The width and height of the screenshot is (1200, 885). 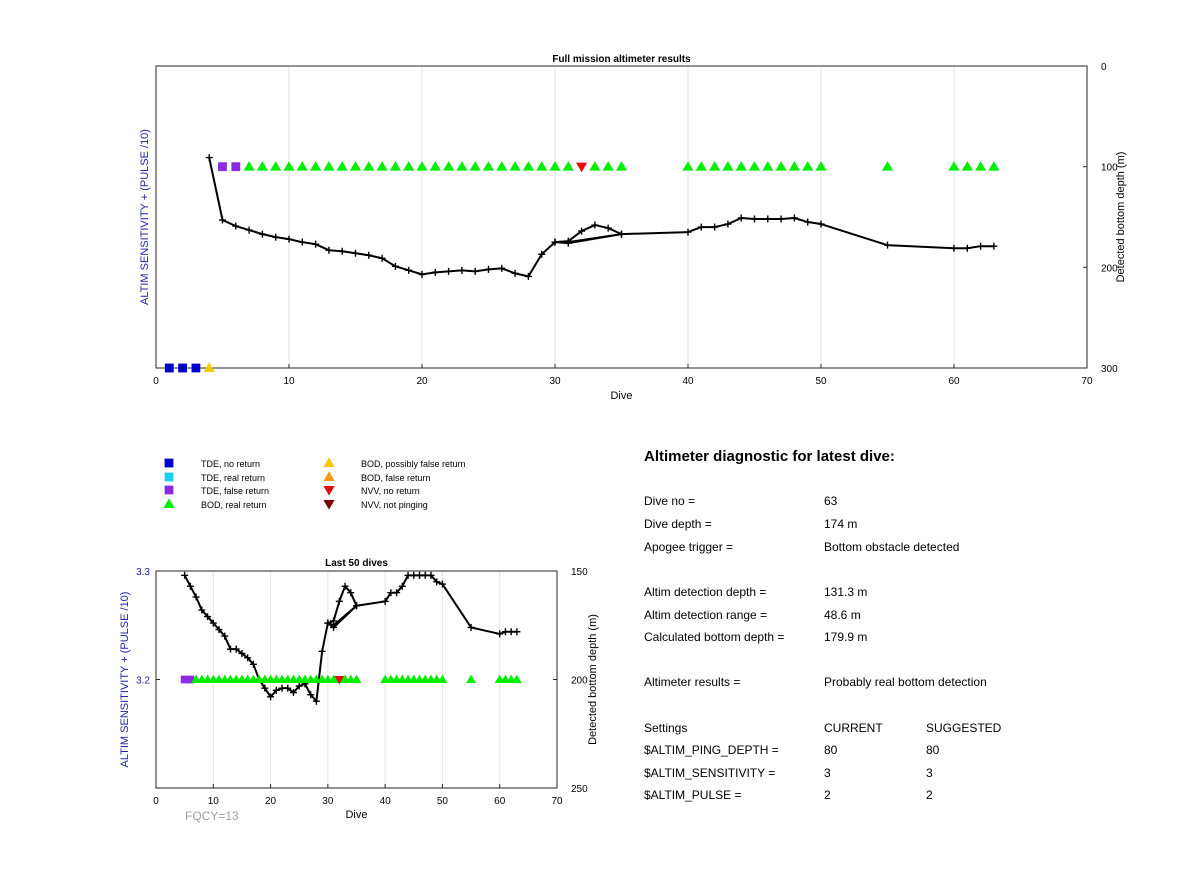 I want to click on diag-value: 174 m, so click(x=841, y=524).